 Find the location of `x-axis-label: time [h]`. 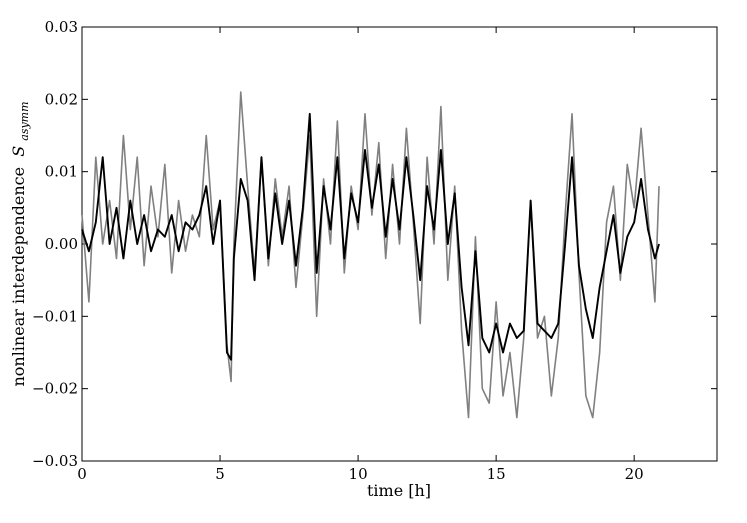

x-axis-label: time [h] is located at coordinates (399, 490).